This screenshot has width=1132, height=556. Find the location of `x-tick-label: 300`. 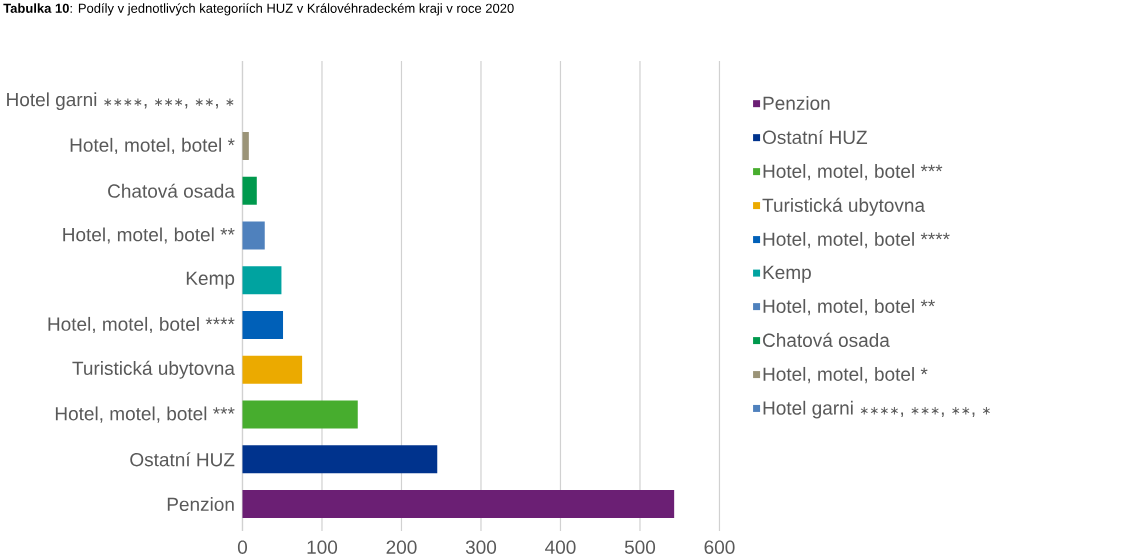

x-tick-label: 300 is located at coordinates (481, 547).